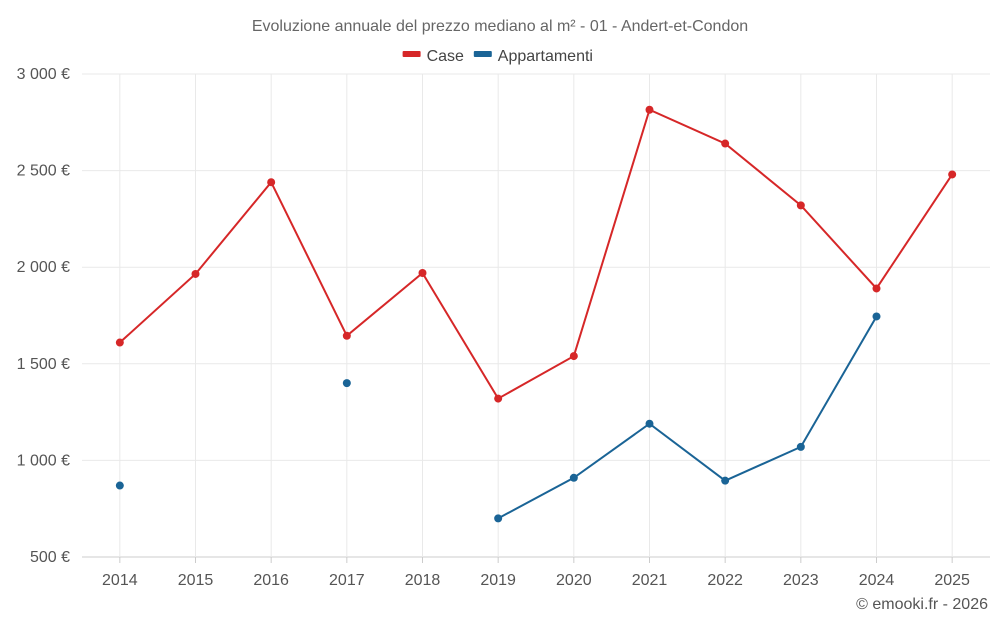  I want to click on legend-label: Case, so click(445, 56).